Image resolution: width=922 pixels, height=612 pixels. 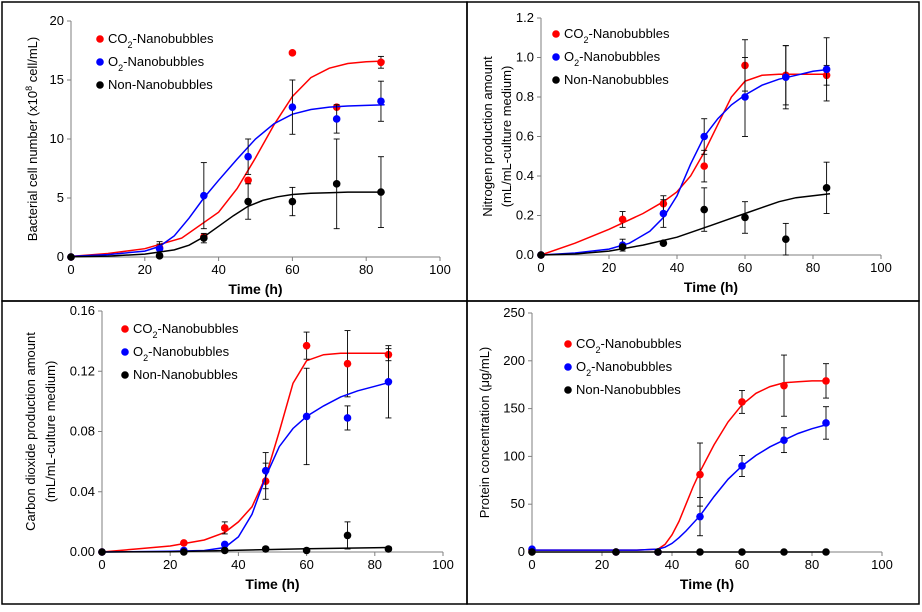 I want to click on y-tick-label: 250, so click(x=514, y=312).